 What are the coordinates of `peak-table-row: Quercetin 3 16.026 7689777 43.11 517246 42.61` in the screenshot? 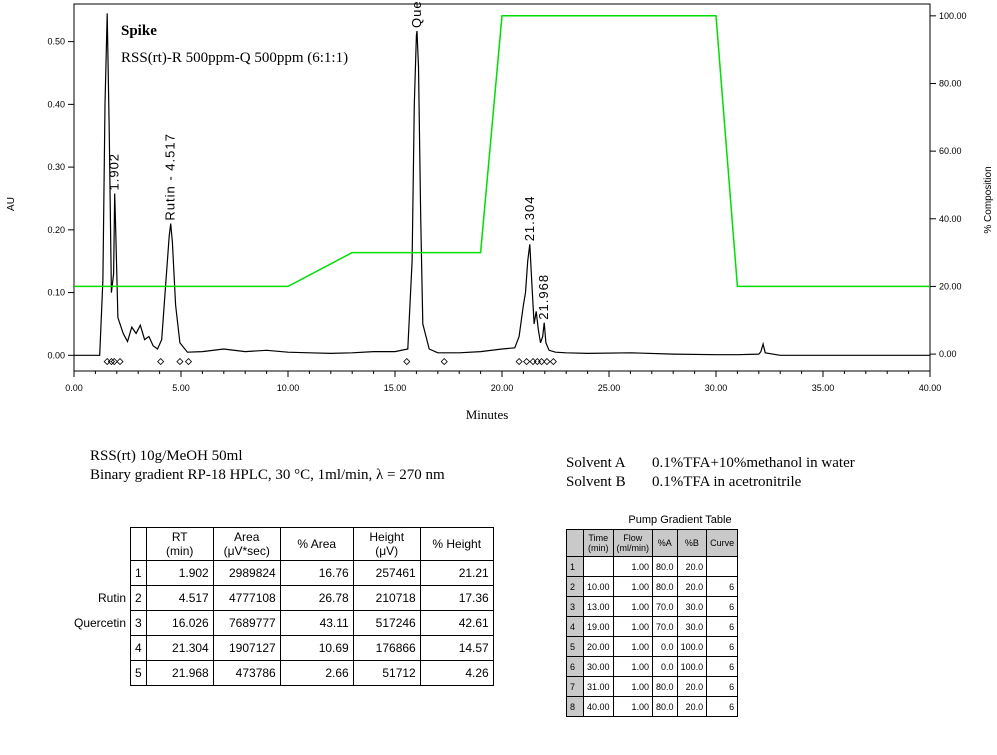 It's located at (282, 623).